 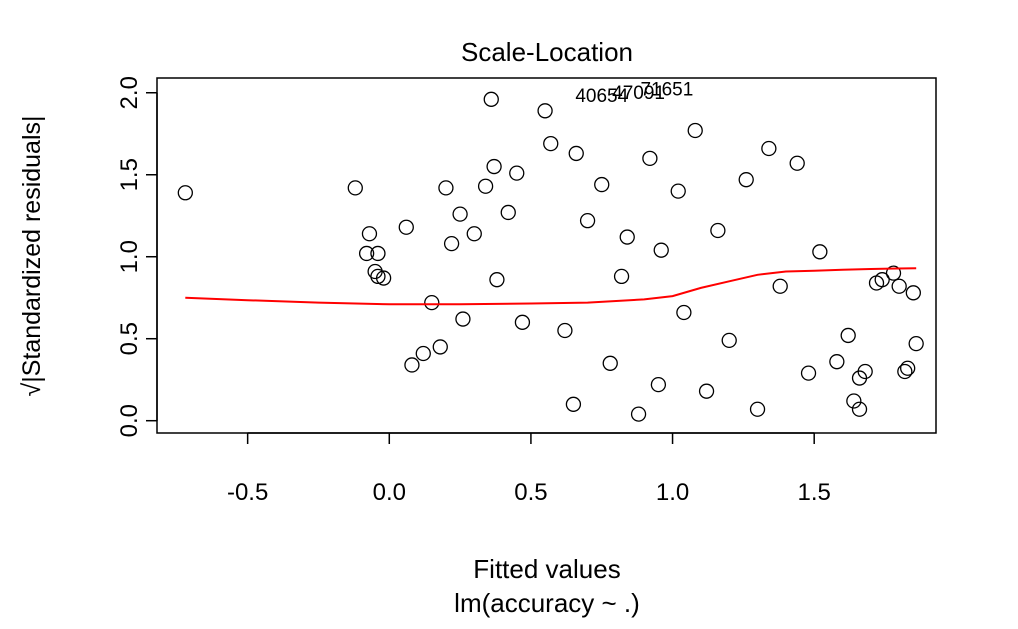 I want to click on y-tick-label: 2.0, so click(x=129, y=92).